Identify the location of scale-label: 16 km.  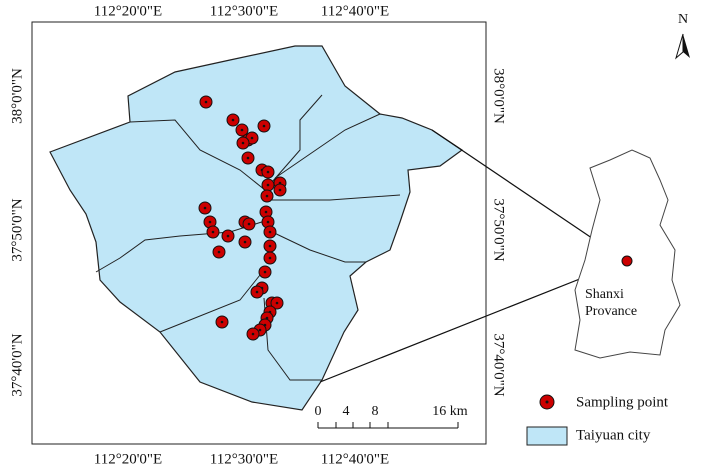
(450, 411).